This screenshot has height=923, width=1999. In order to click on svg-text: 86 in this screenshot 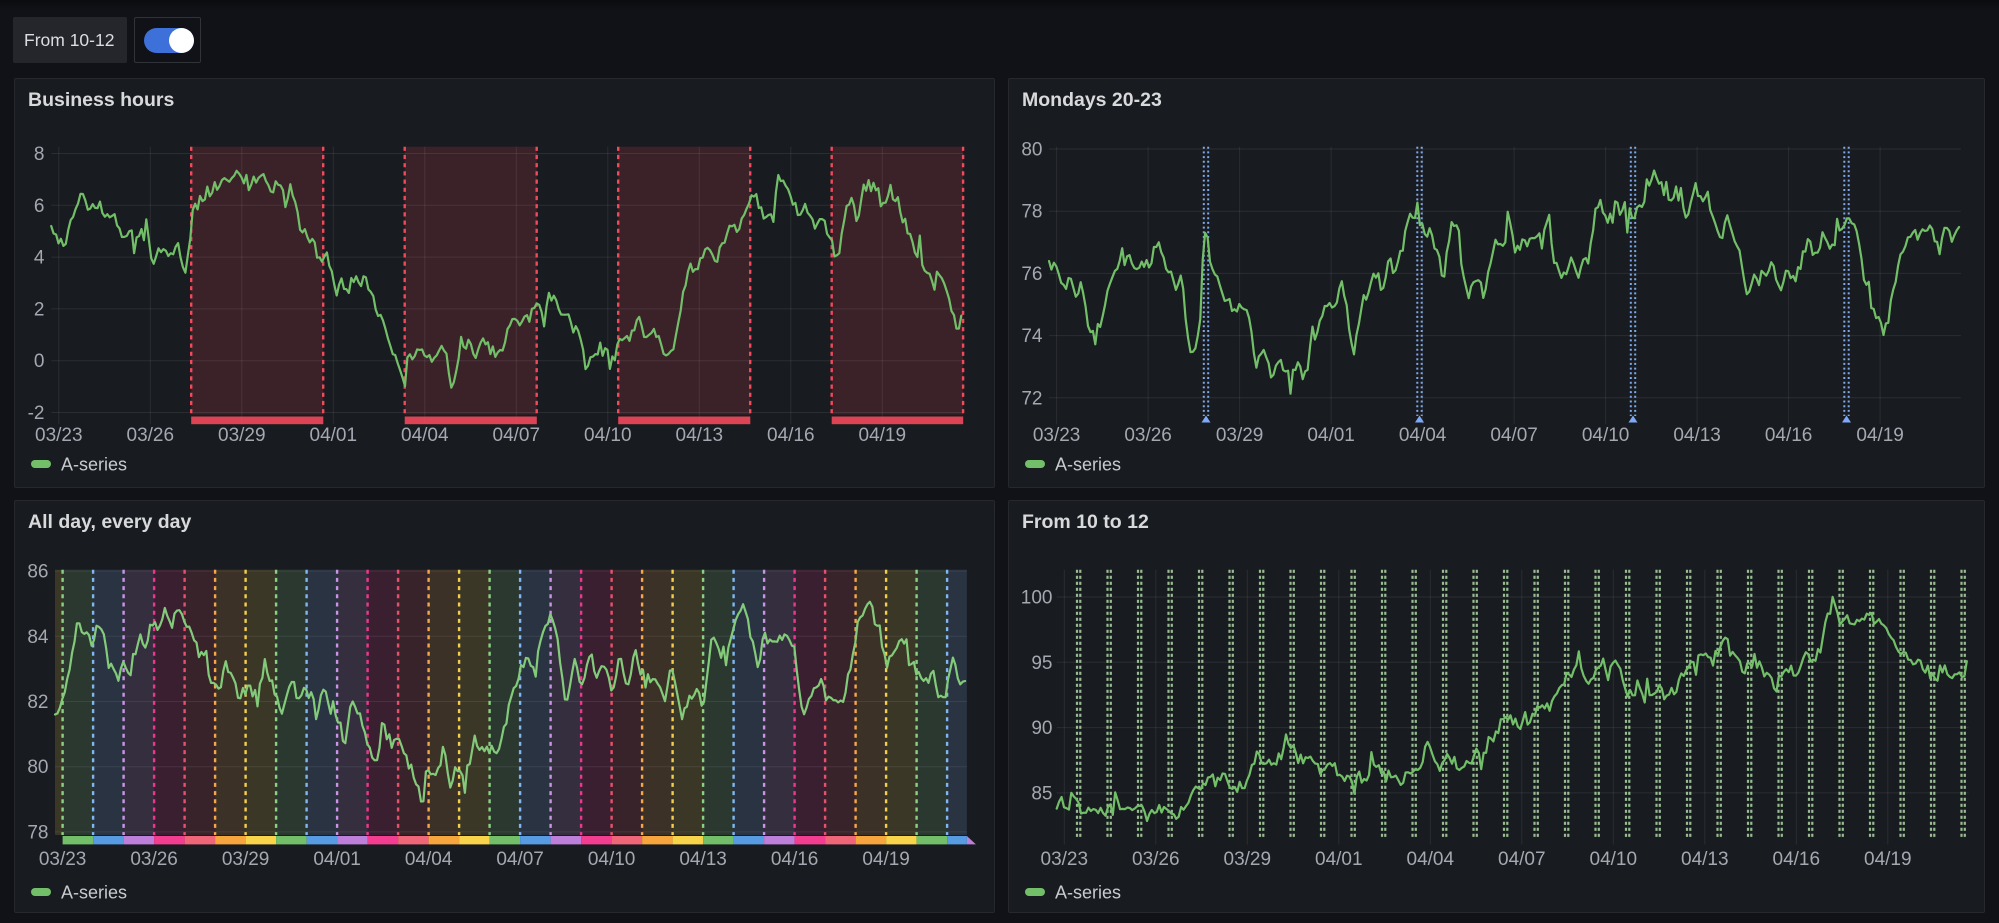, I will do `click(37, 572)`.